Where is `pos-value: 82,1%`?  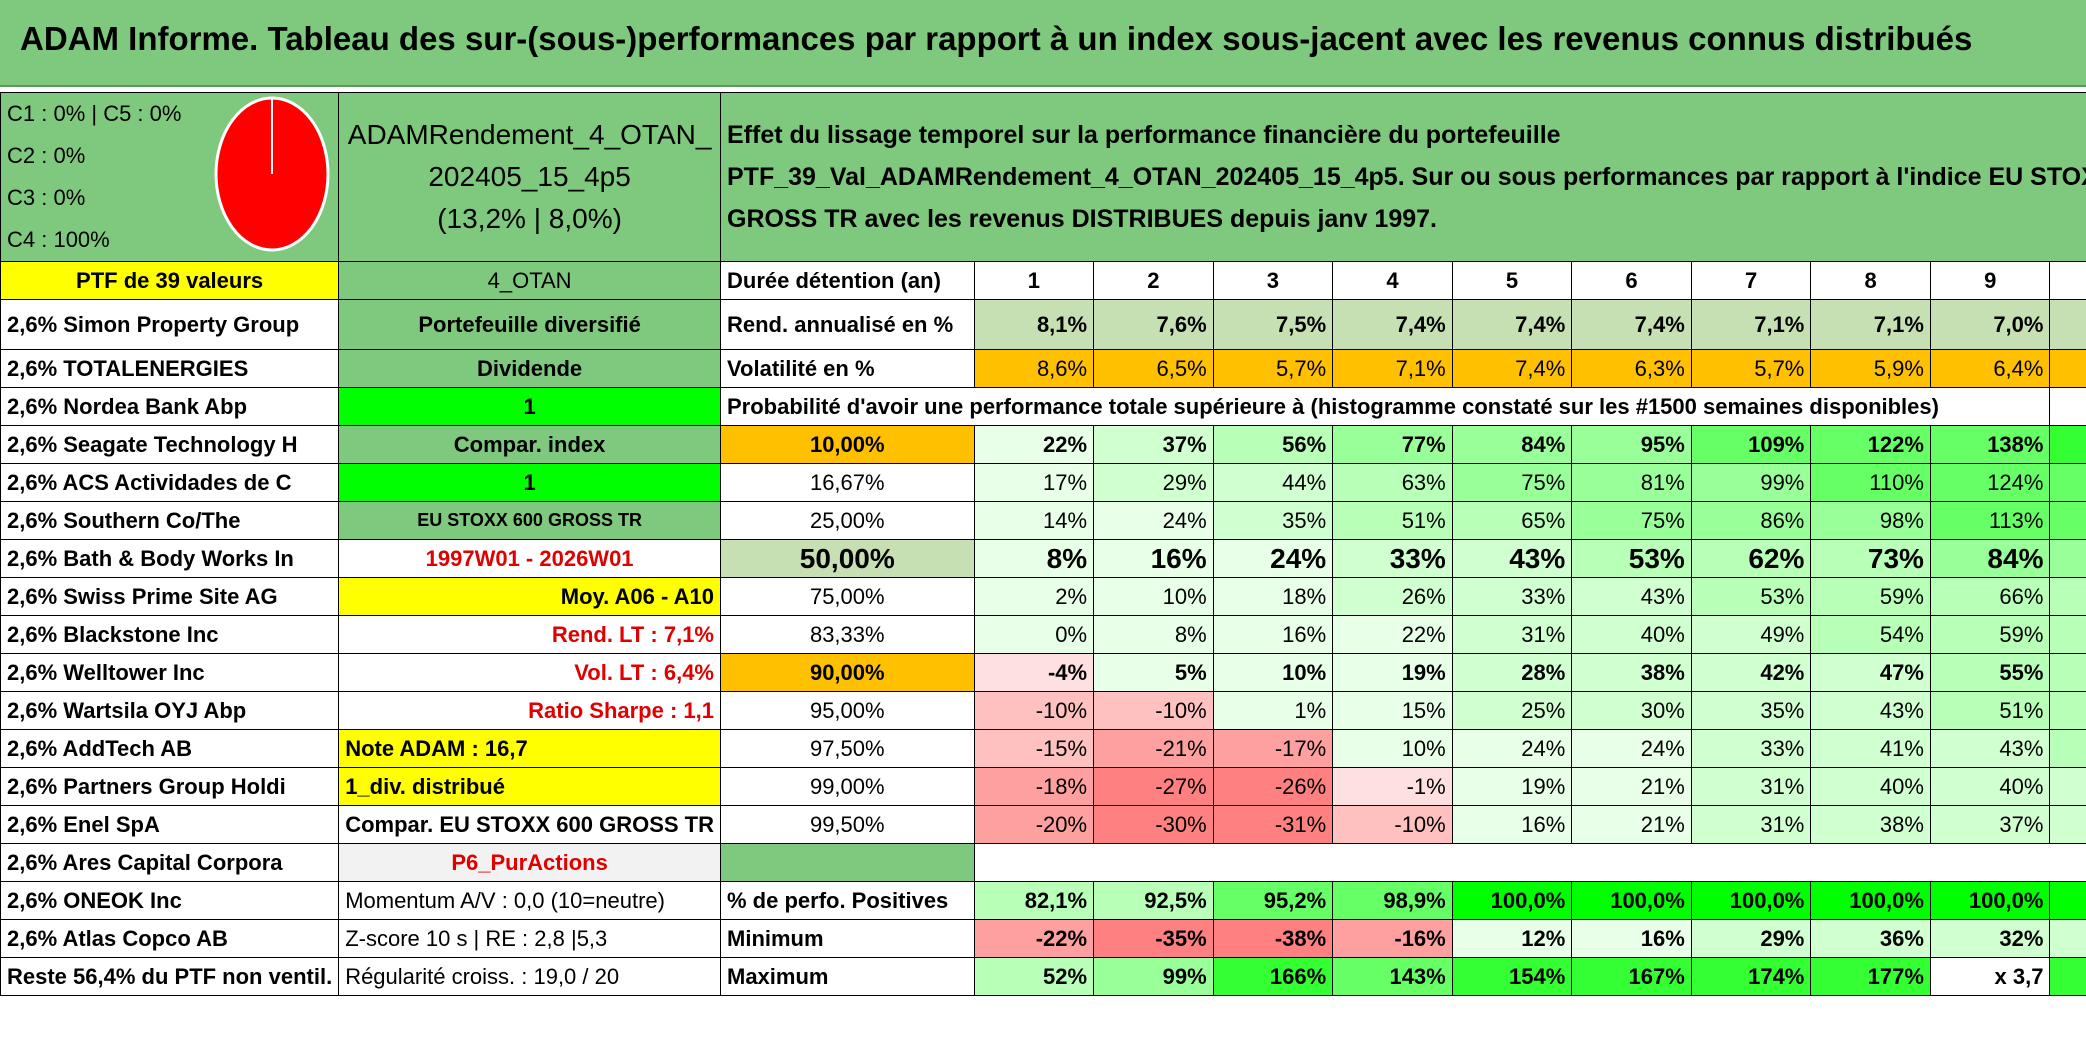
pos-value: 82,1% is located at coordinates (1034, 900).